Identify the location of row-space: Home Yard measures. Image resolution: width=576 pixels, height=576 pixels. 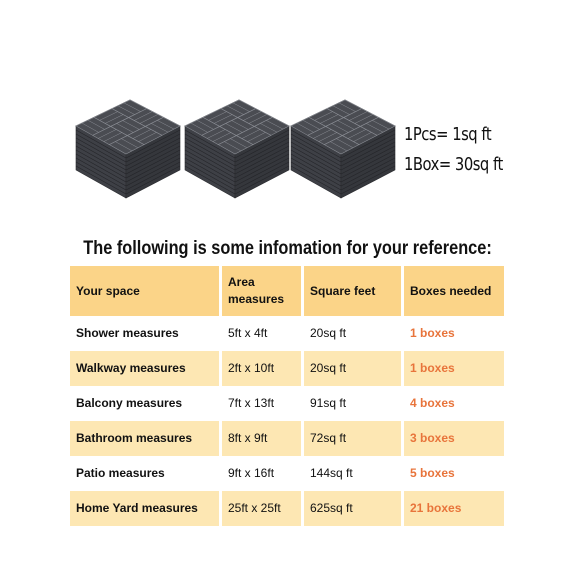
(146, 508).